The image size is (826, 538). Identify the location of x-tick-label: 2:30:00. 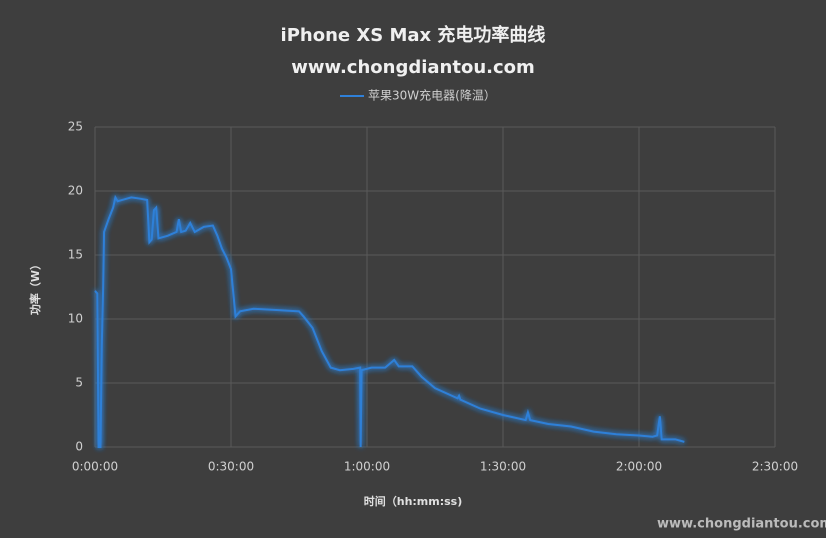
(775, 467).